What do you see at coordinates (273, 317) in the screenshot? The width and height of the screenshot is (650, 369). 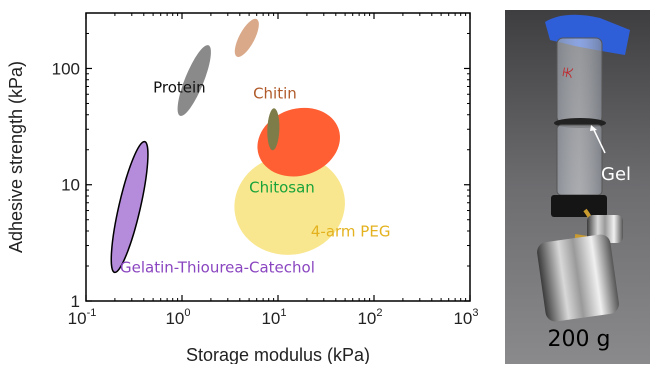 I see `x-tick-label: 10¹` at bounding box center [273, 317].